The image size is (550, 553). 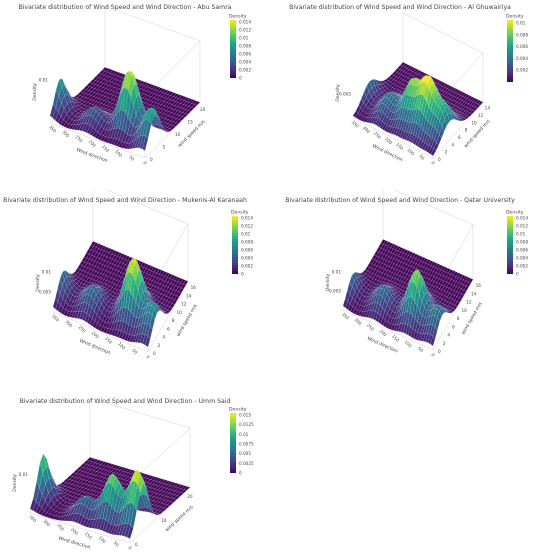 What do you see at coordinates (408, 292) in the screenshot?
I see `density-surface` at bounding box center [408, 292].